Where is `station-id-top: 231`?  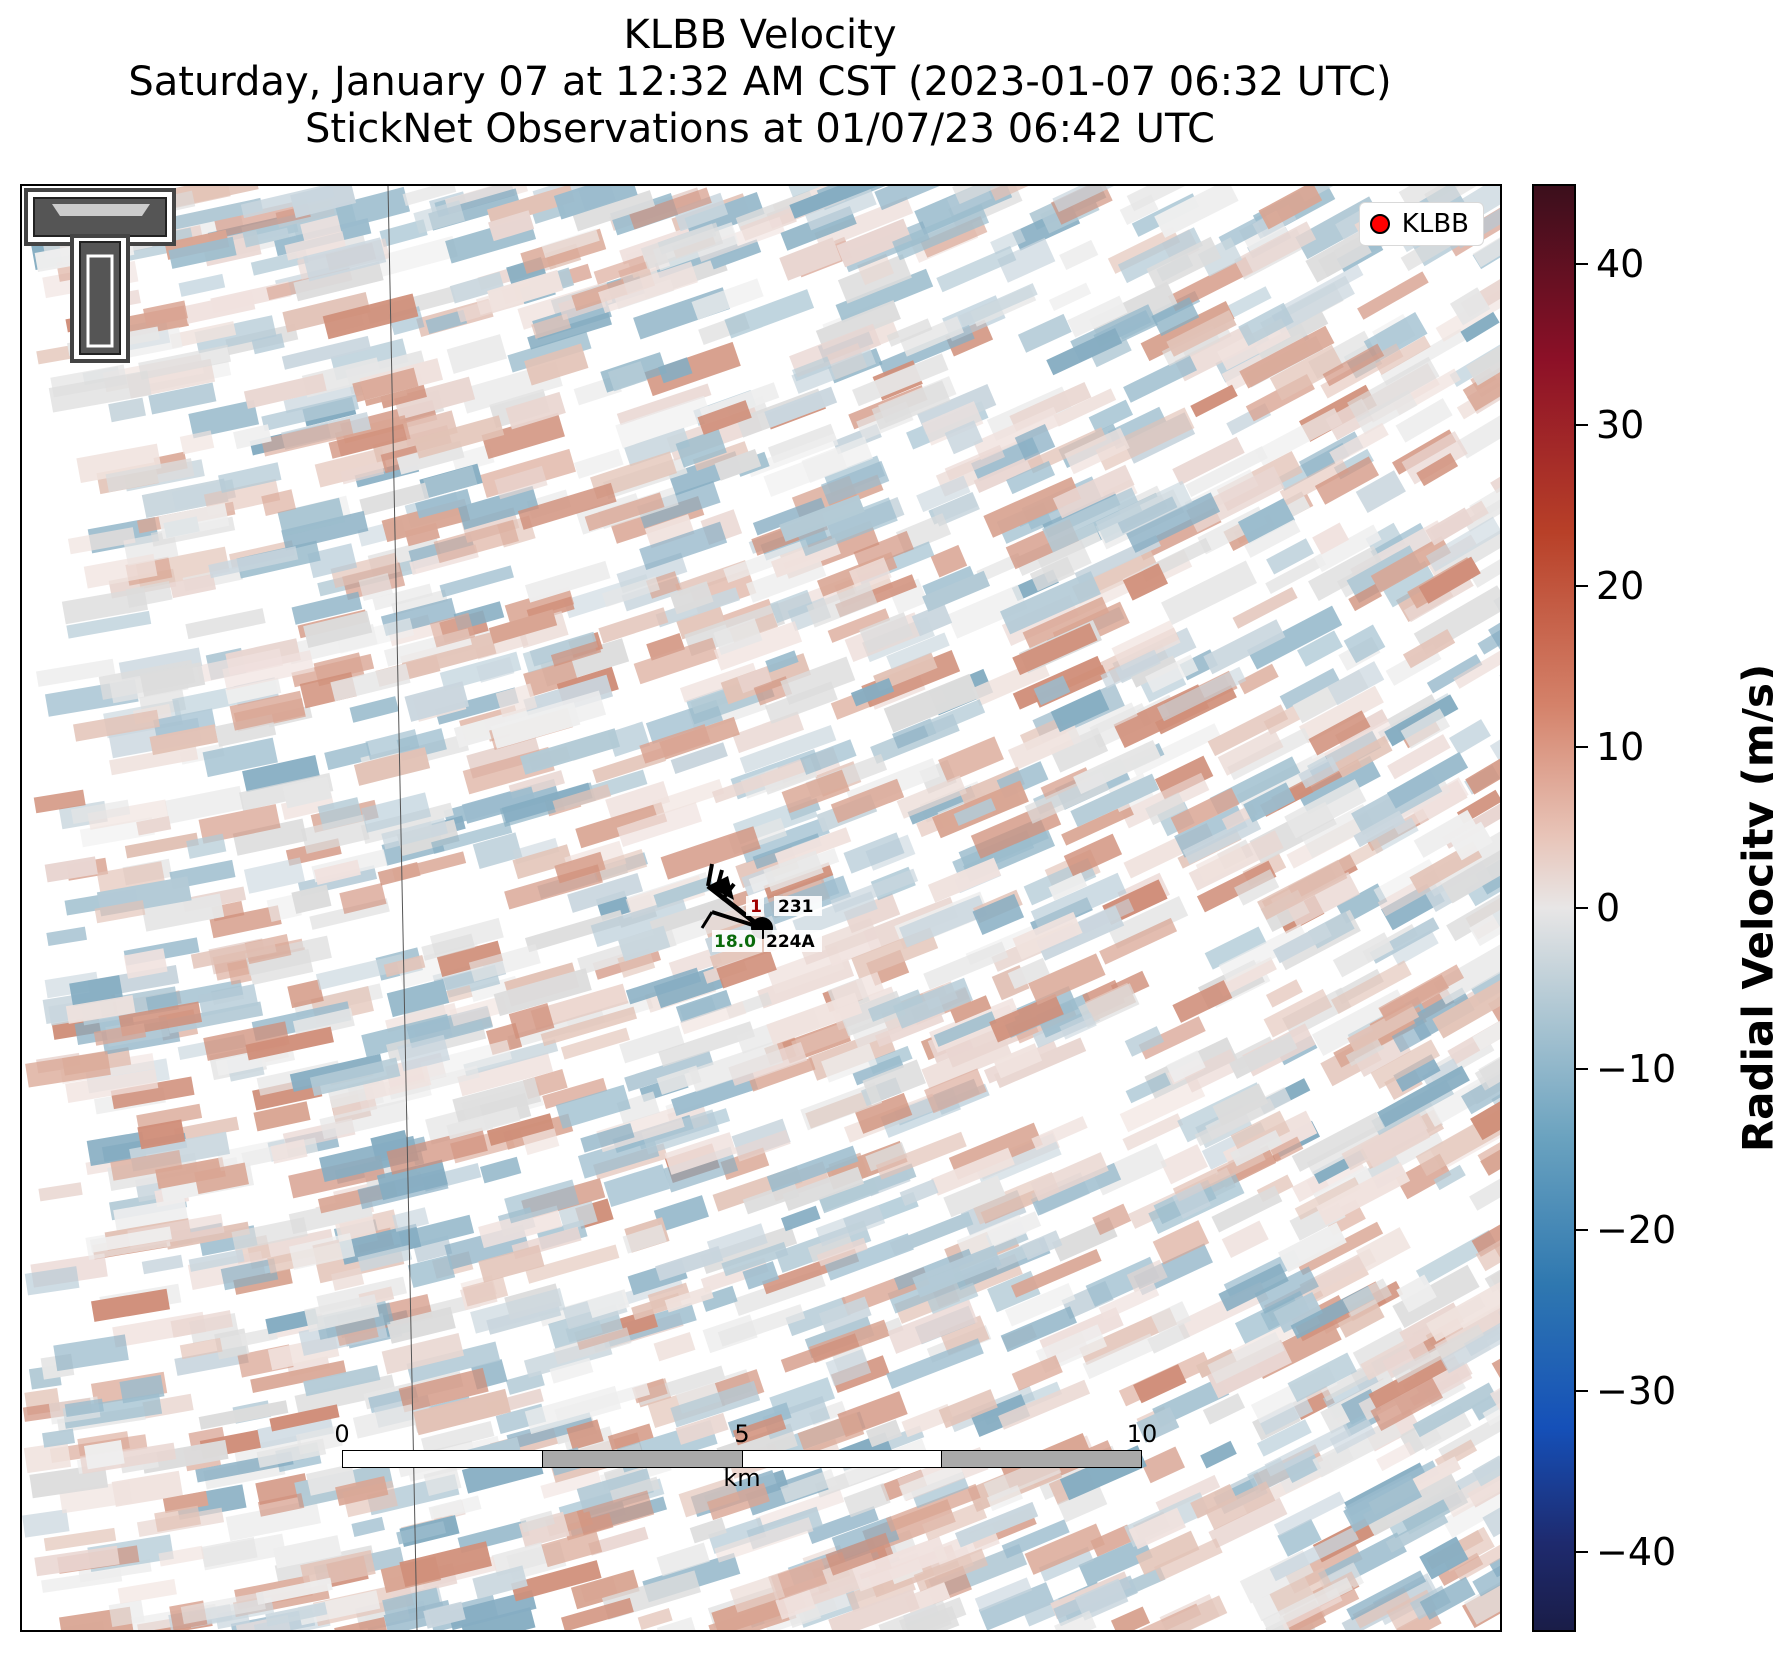
station-id-top: 231 is located at coordinates (796, 907).